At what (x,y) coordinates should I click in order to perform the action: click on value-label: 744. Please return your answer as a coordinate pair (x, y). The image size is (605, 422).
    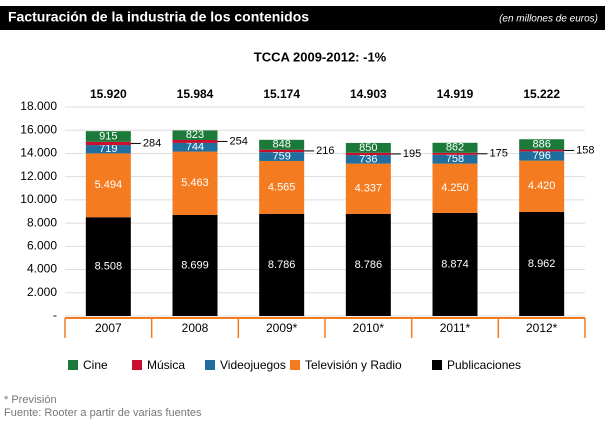
    Looking at the image, I should click on (195, 147).